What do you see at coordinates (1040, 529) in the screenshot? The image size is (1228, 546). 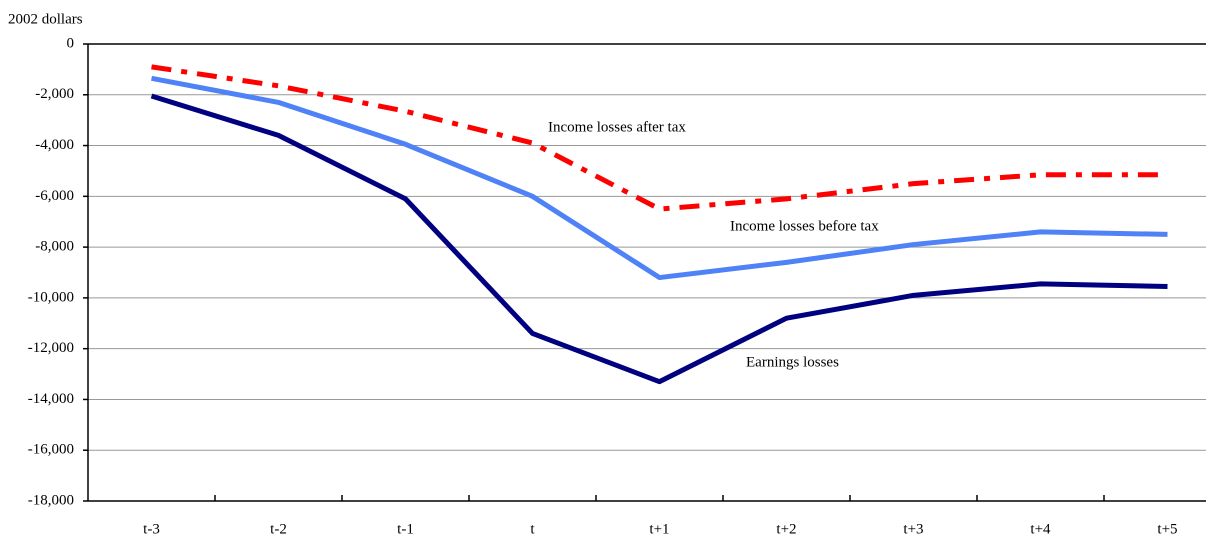 I see `x-tick-label: t+4` at bounding box center [1040, 529].